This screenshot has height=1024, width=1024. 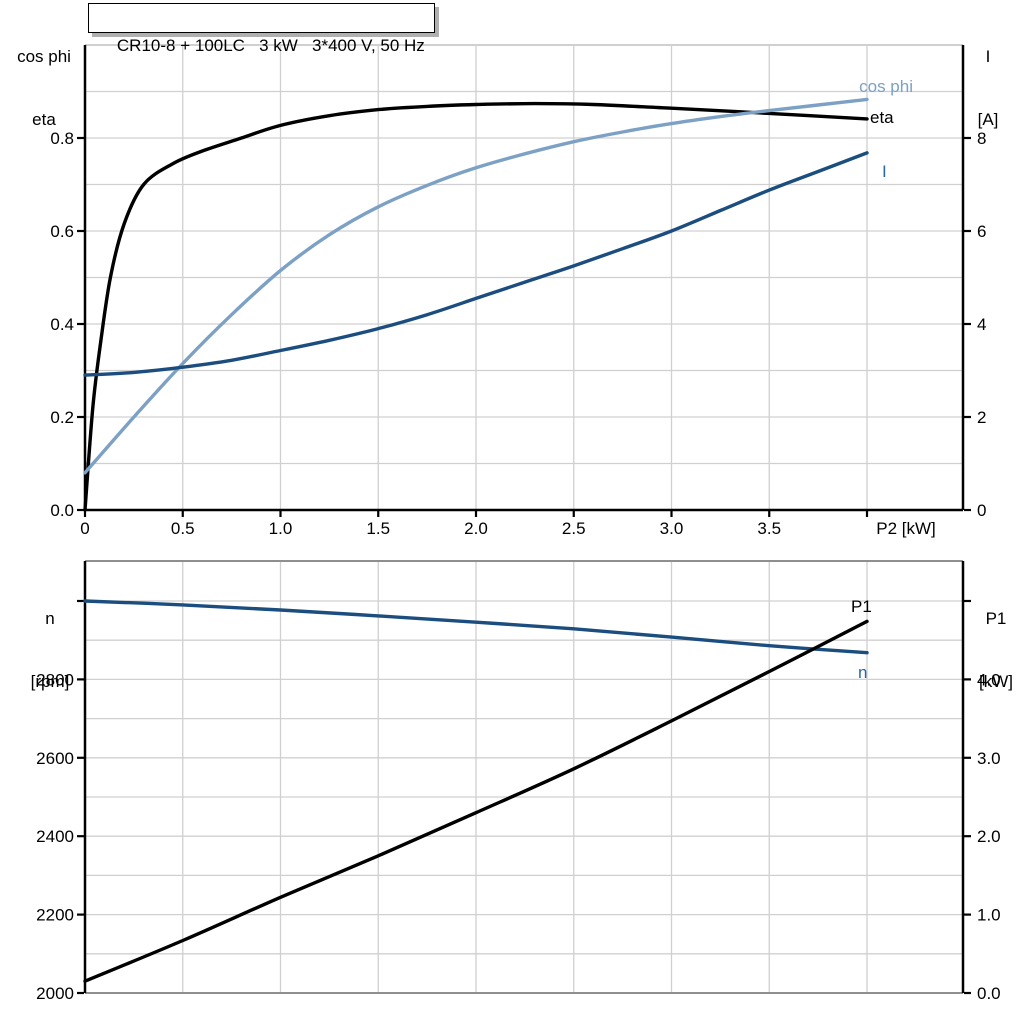 I want to click on left-axis-title-cos-phi: cos phi, so click(x=44, y=56).